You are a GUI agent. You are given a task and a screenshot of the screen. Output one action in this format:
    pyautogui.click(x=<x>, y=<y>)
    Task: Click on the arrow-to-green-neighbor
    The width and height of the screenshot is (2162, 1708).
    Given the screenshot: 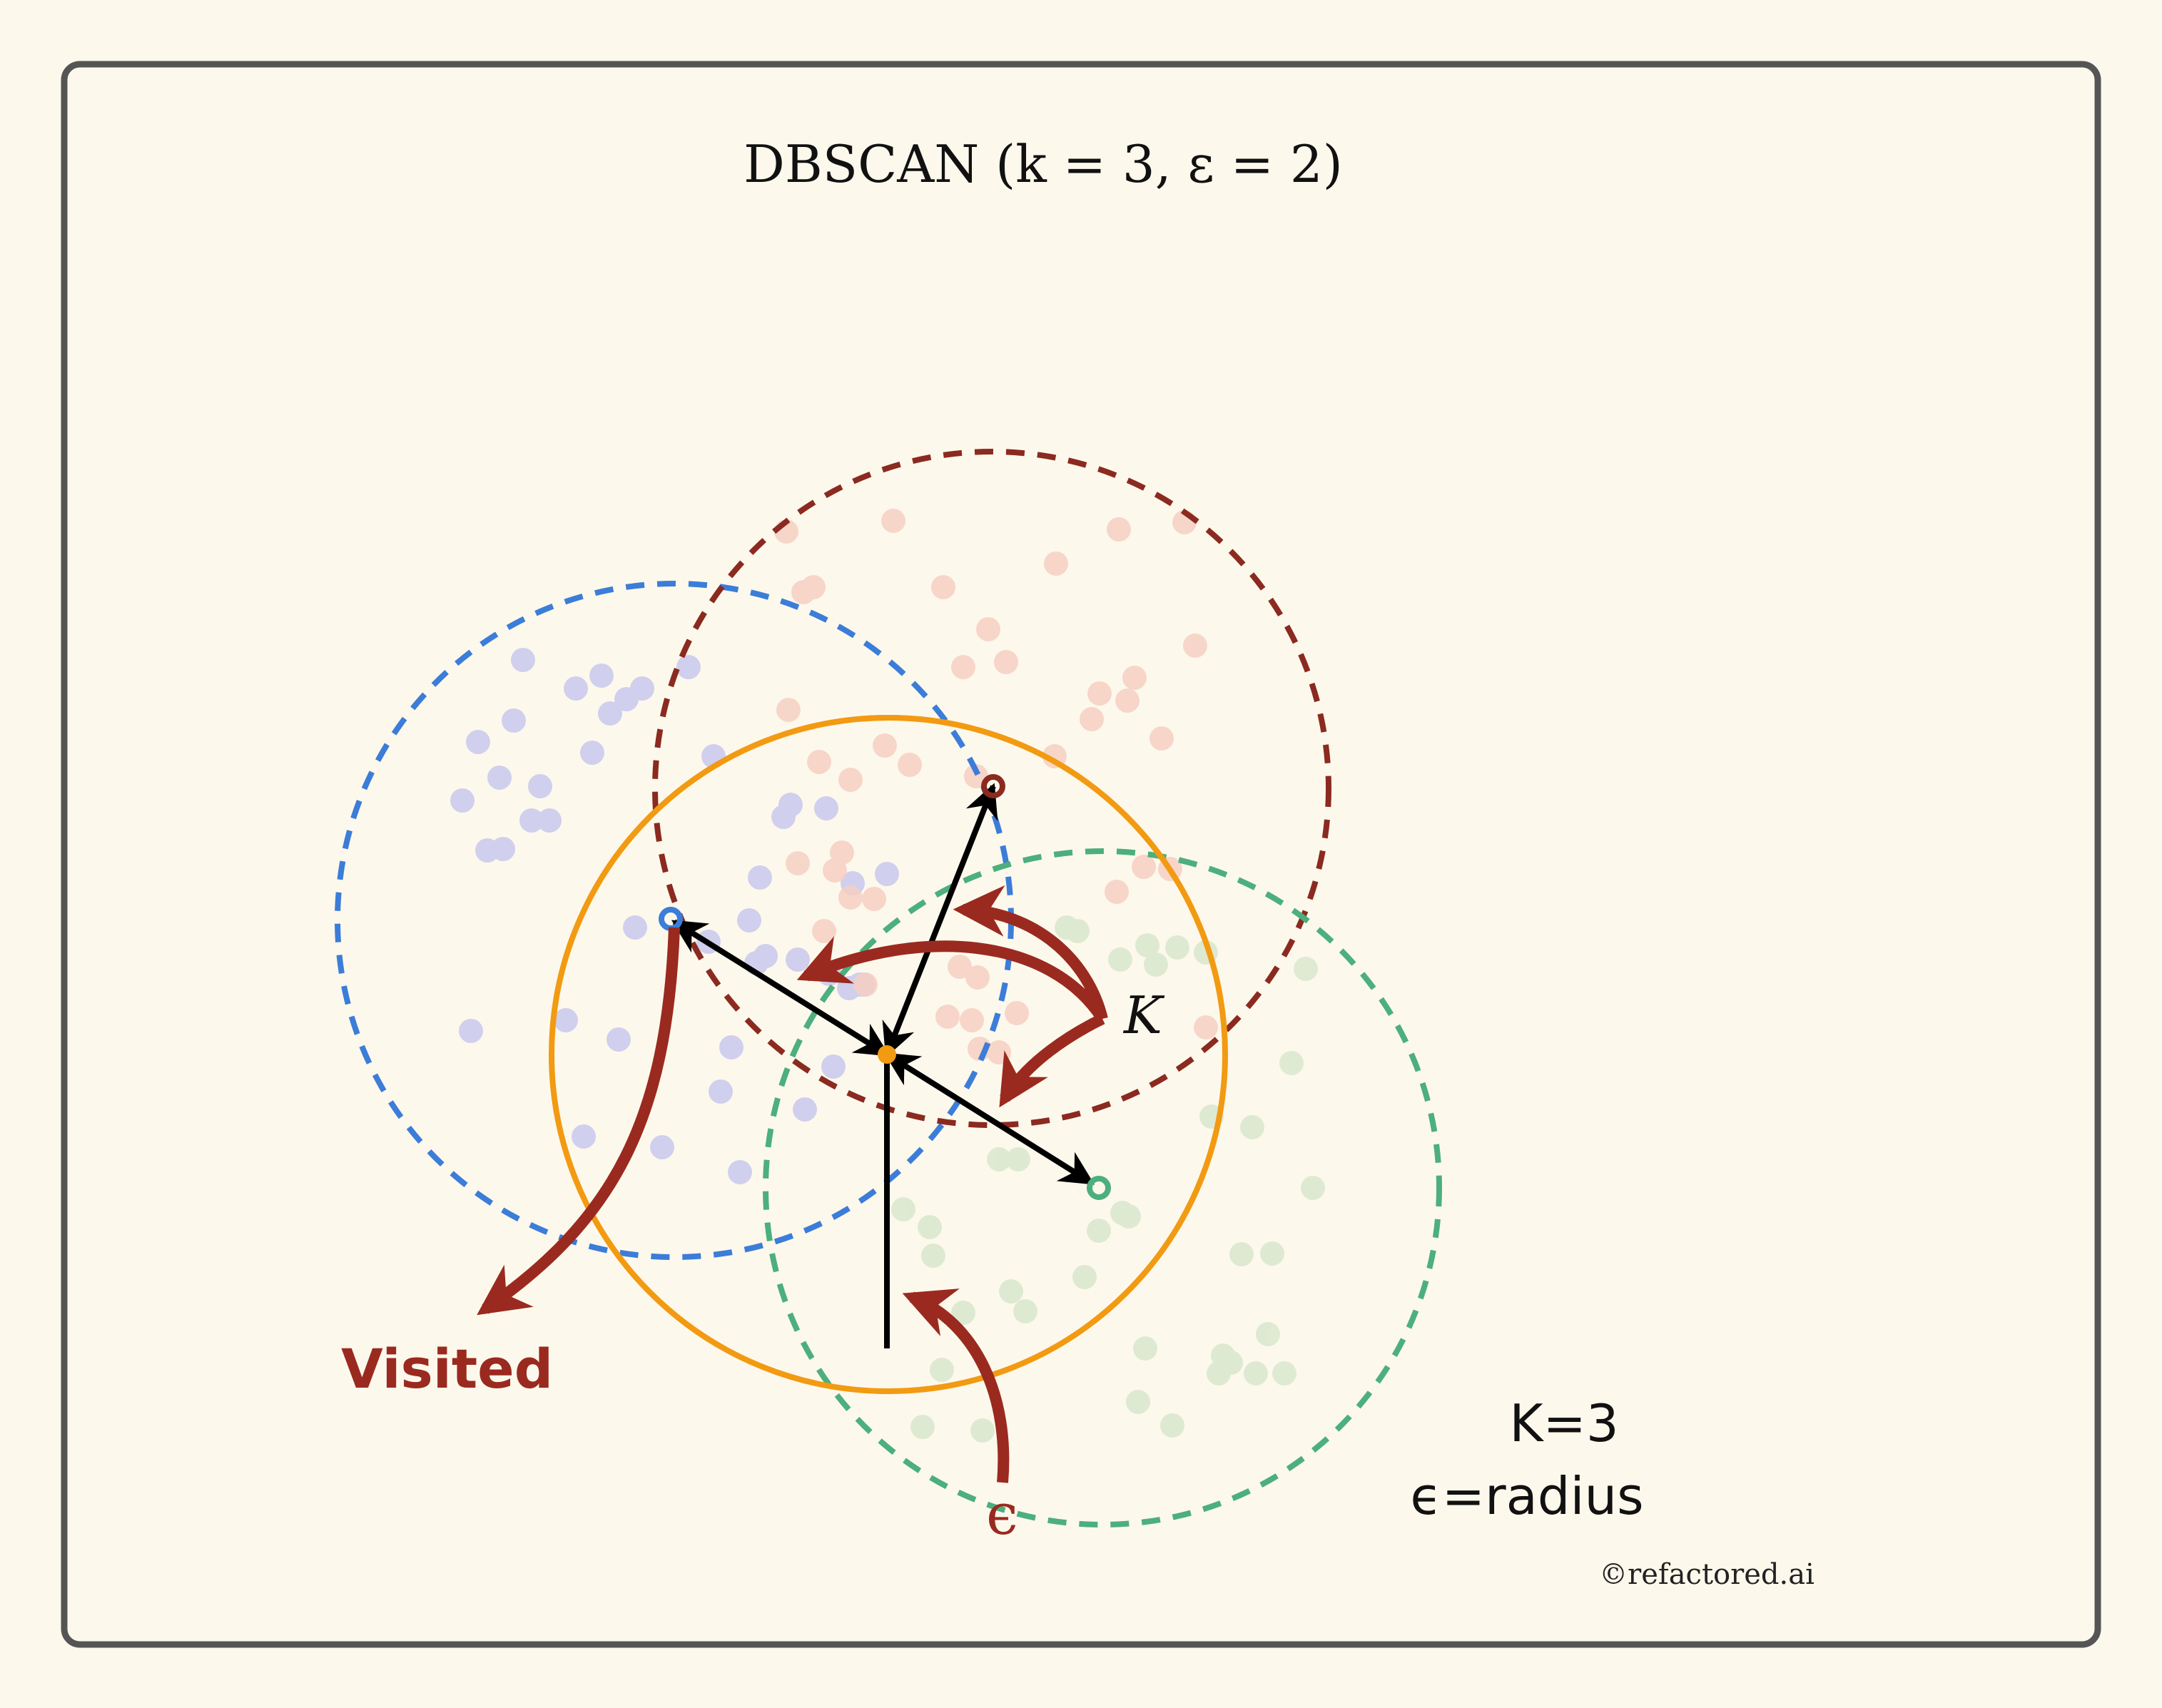 What is the action you would take?
    pyautogui.click(x=989, y=1119)
    